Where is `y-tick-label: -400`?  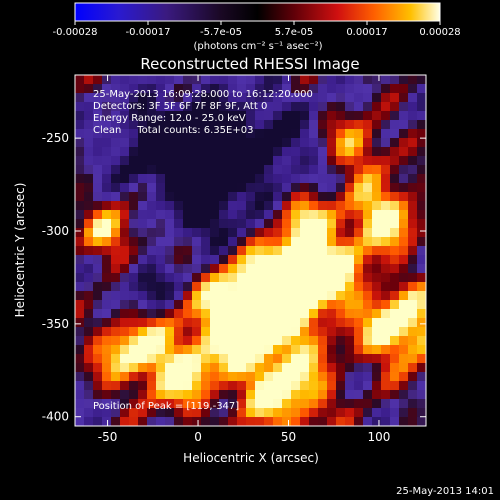
y-tick-label: -400 is located at coordinates (55, 417).